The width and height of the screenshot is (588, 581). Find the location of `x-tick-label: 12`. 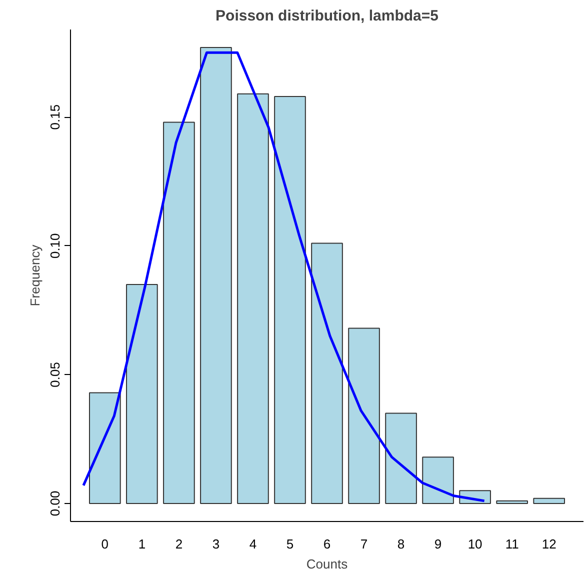

x-tick-label: 12 is located at coordinates (549, 544).